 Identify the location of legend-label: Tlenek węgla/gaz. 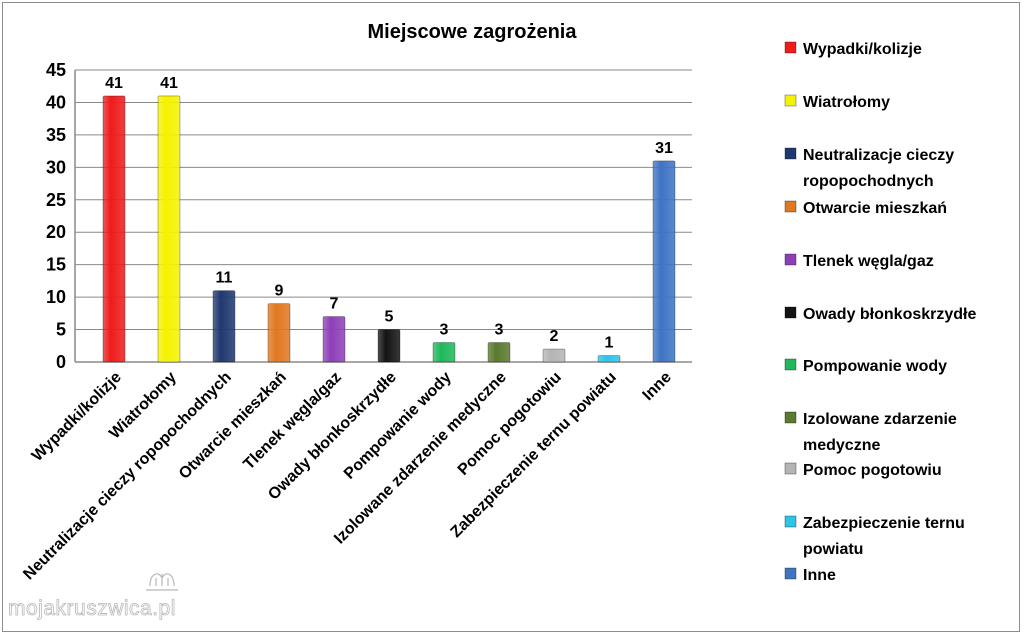
(868, 261).